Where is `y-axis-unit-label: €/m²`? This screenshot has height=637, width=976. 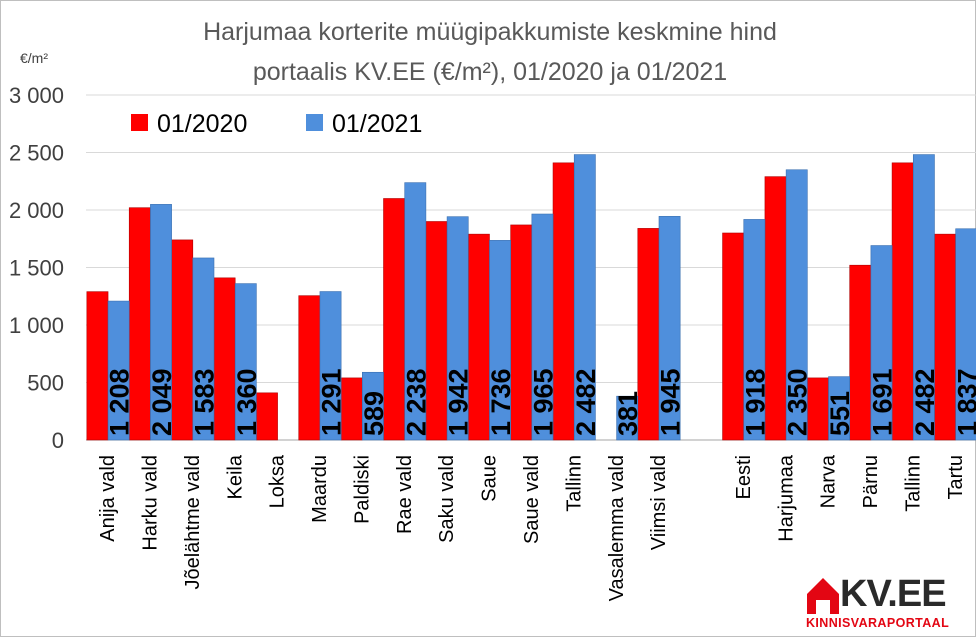 y-axis-unit-label: €/m² is located at coordinates (34, 58).